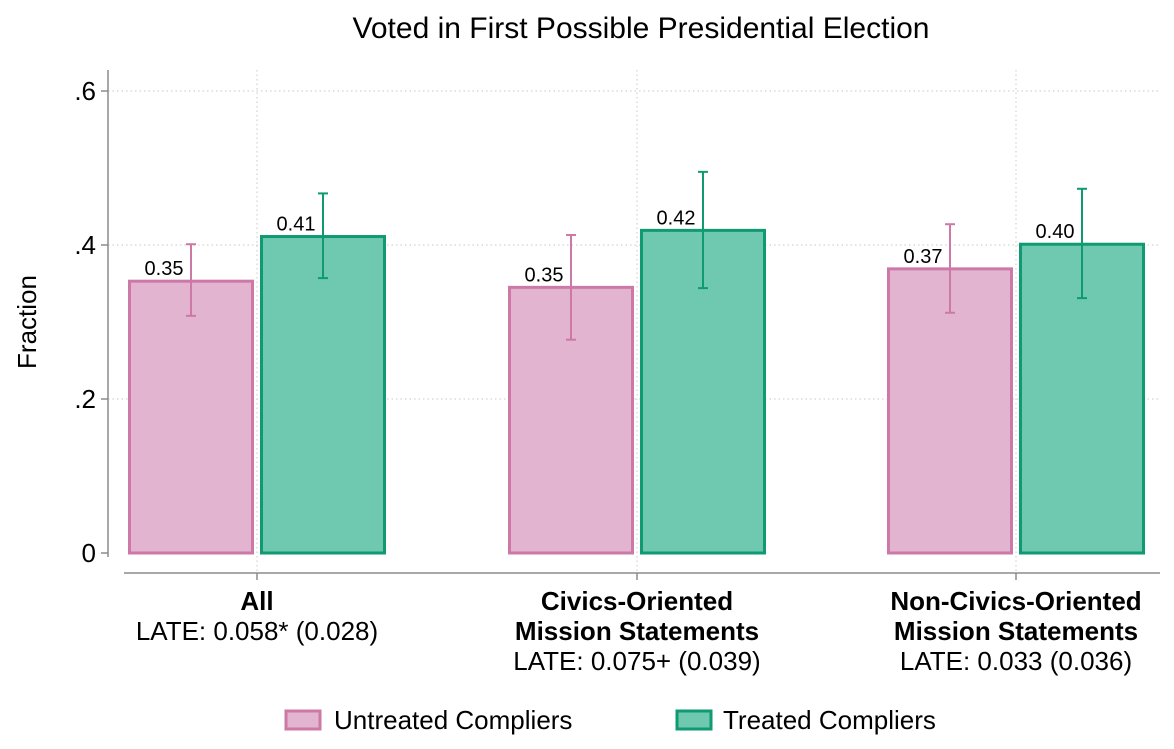  I want to click on category-label: All, so click(256, 601).